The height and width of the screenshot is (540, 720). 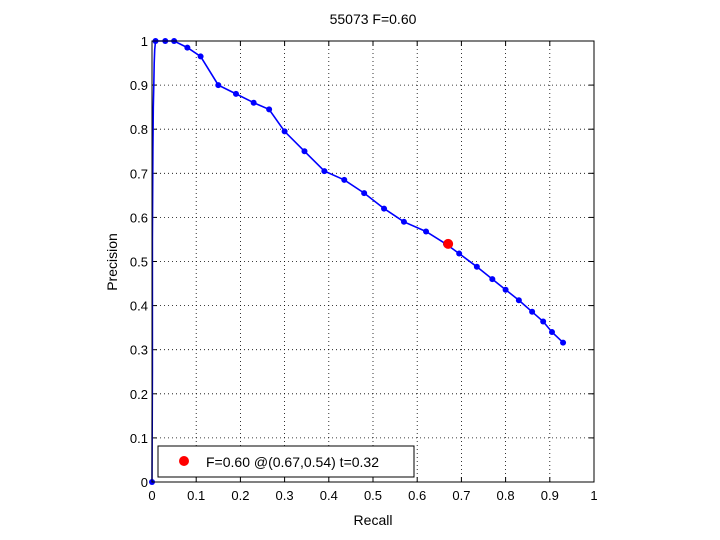 What do you see at coordinates (285, 495) in the screenshot?
I see `x-tick-label: 0.3` at bounding box center [285, 495].